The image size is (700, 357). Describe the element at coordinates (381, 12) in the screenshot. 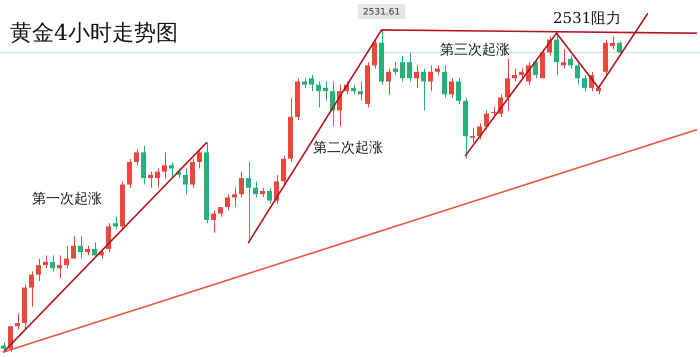

I see `text: 2531.61` at that location.